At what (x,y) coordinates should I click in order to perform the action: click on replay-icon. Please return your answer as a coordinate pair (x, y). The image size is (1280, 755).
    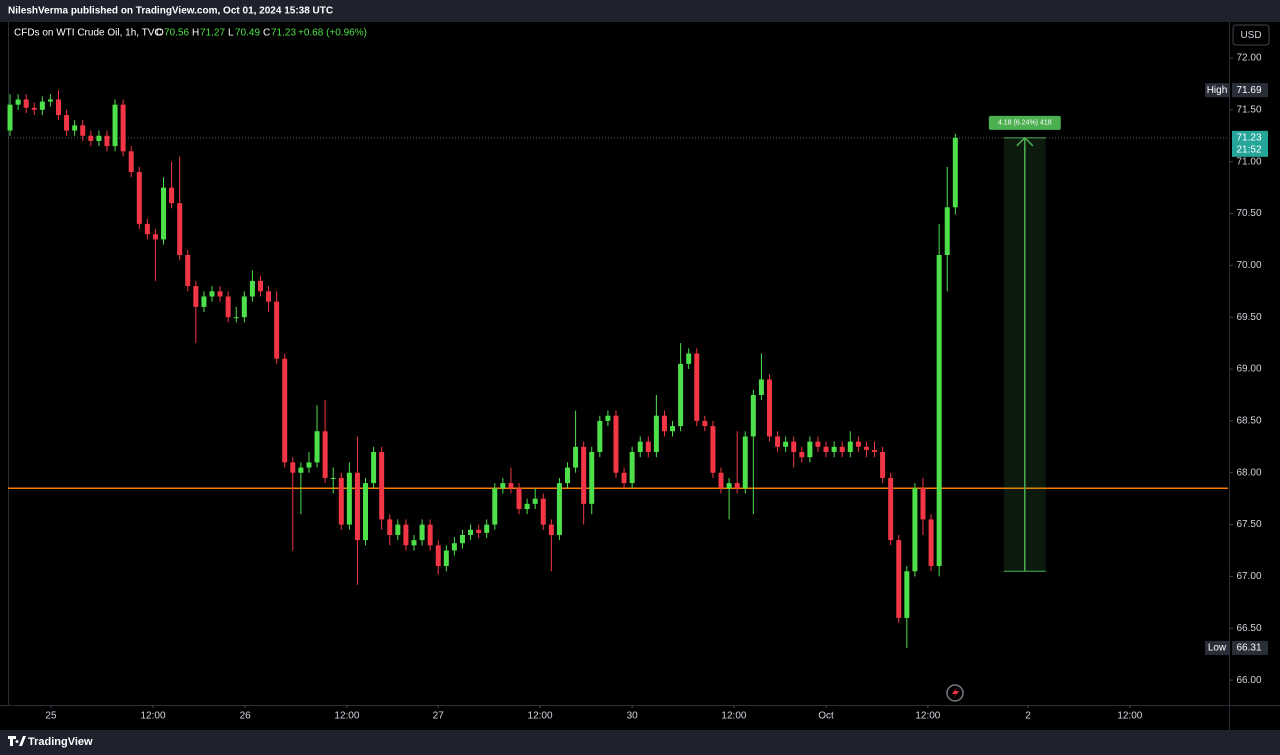
    Looking at the image, I should click on (955, 693).